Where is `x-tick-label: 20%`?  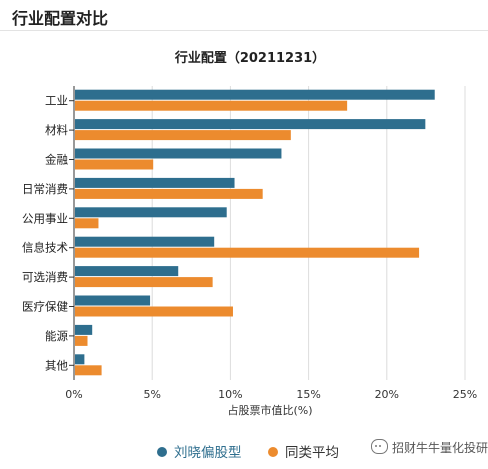
x-tick-label: 20% is located at coordinates (387, 394).